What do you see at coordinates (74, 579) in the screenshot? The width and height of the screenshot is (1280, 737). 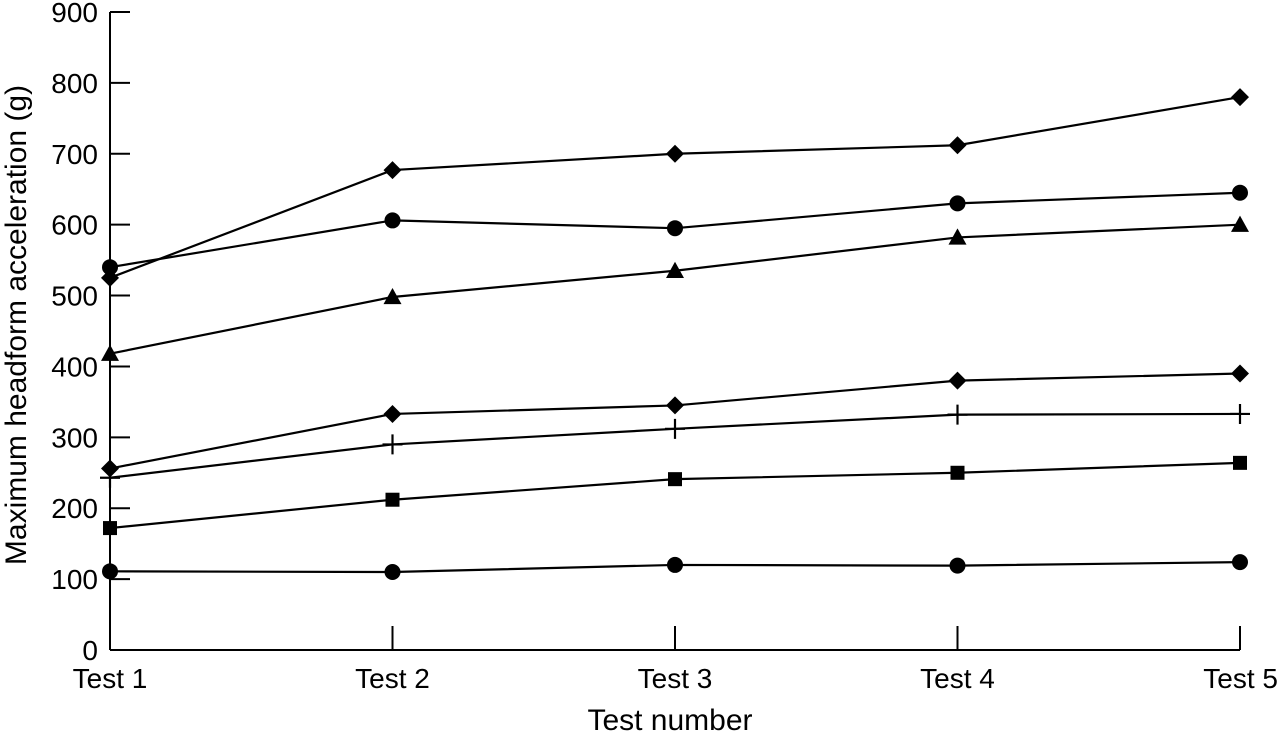 I see `y-tick-label: 100` at bounding box center [74, 579].